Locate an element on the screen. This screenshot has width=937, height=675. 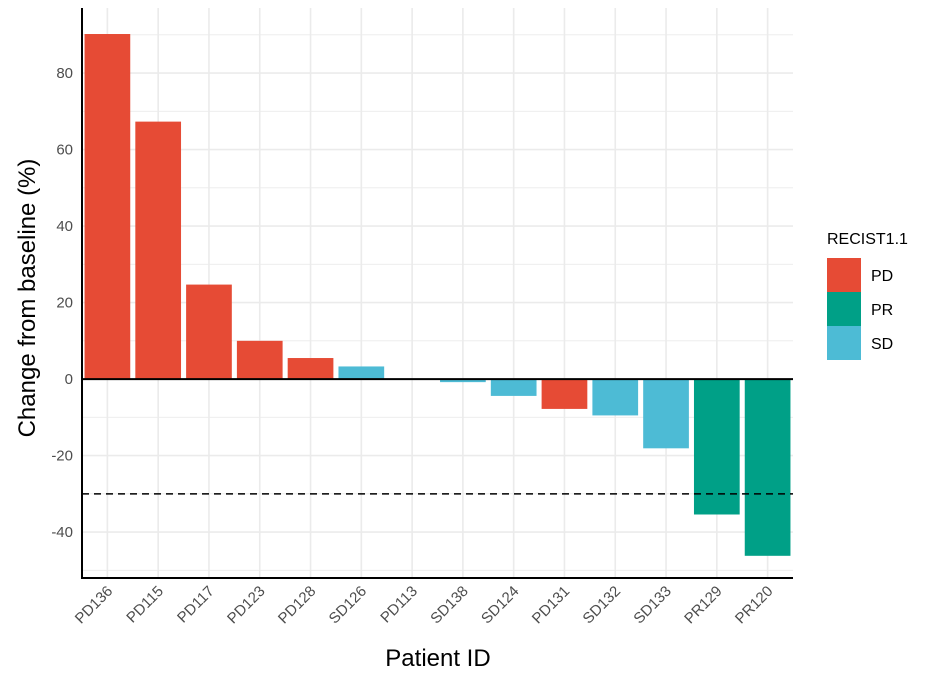
x-tick-label: PD131 is located at coordinates (551, 605).